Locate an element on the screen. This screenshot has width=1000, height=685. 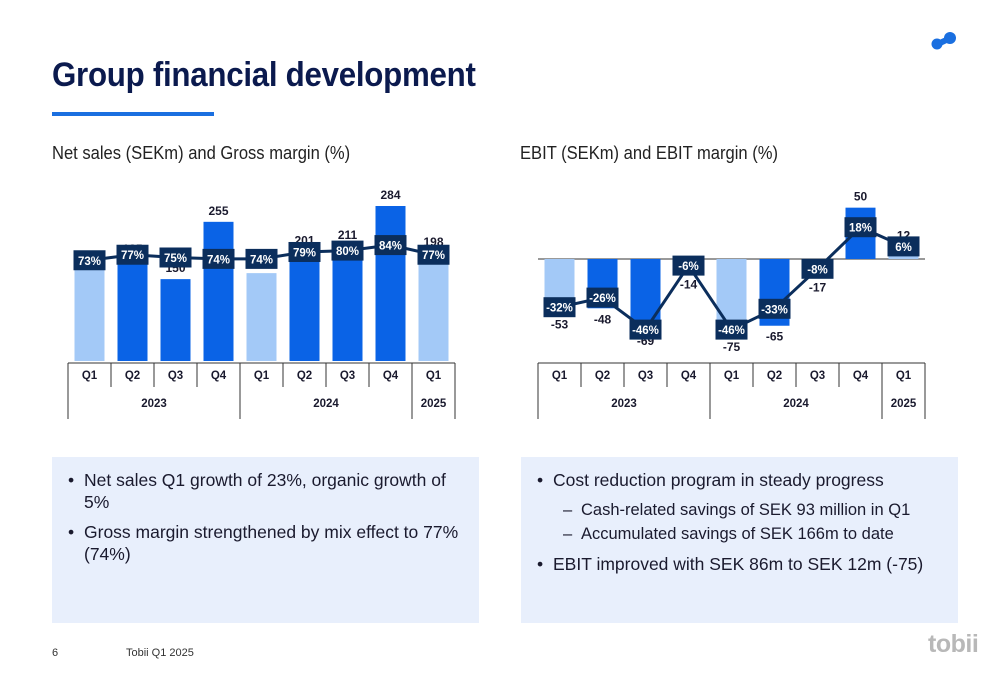
ebit-margin-label: -6% is located at coordinates (688, 267).